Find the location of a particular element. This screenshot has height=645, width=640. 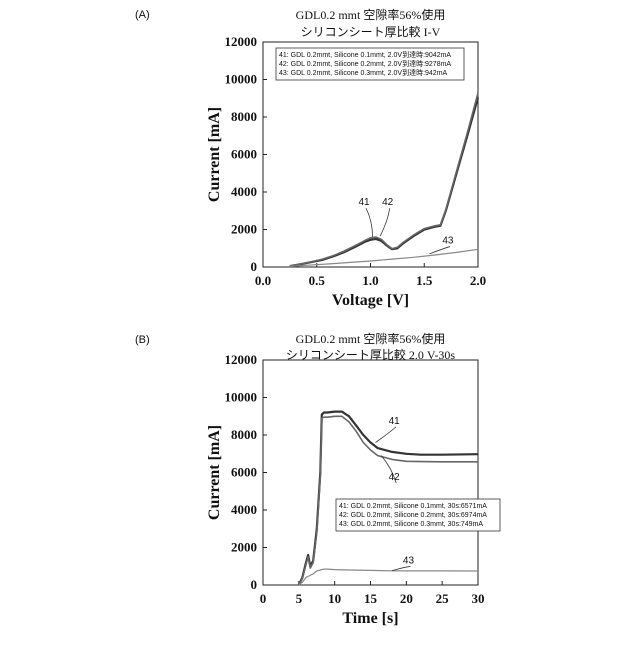

x-tick-label: 30 is located at coordinates (478, 598).